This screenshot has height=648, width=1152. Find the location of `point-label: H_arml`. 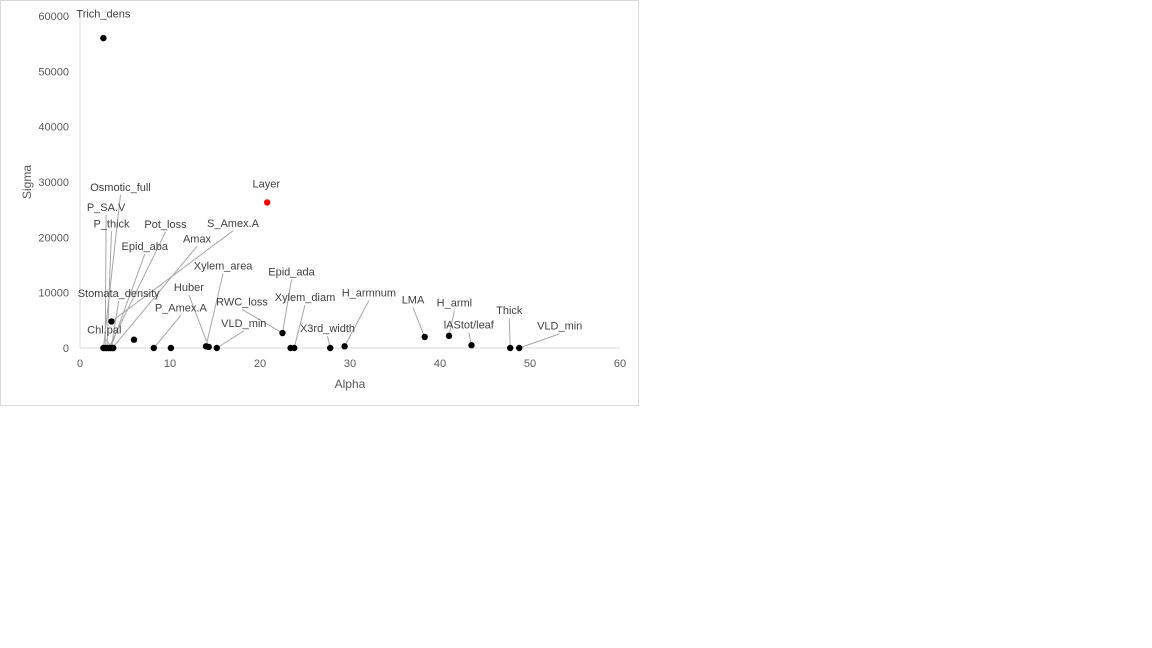

point-label: H_arml is located at coordinates (454, 304).